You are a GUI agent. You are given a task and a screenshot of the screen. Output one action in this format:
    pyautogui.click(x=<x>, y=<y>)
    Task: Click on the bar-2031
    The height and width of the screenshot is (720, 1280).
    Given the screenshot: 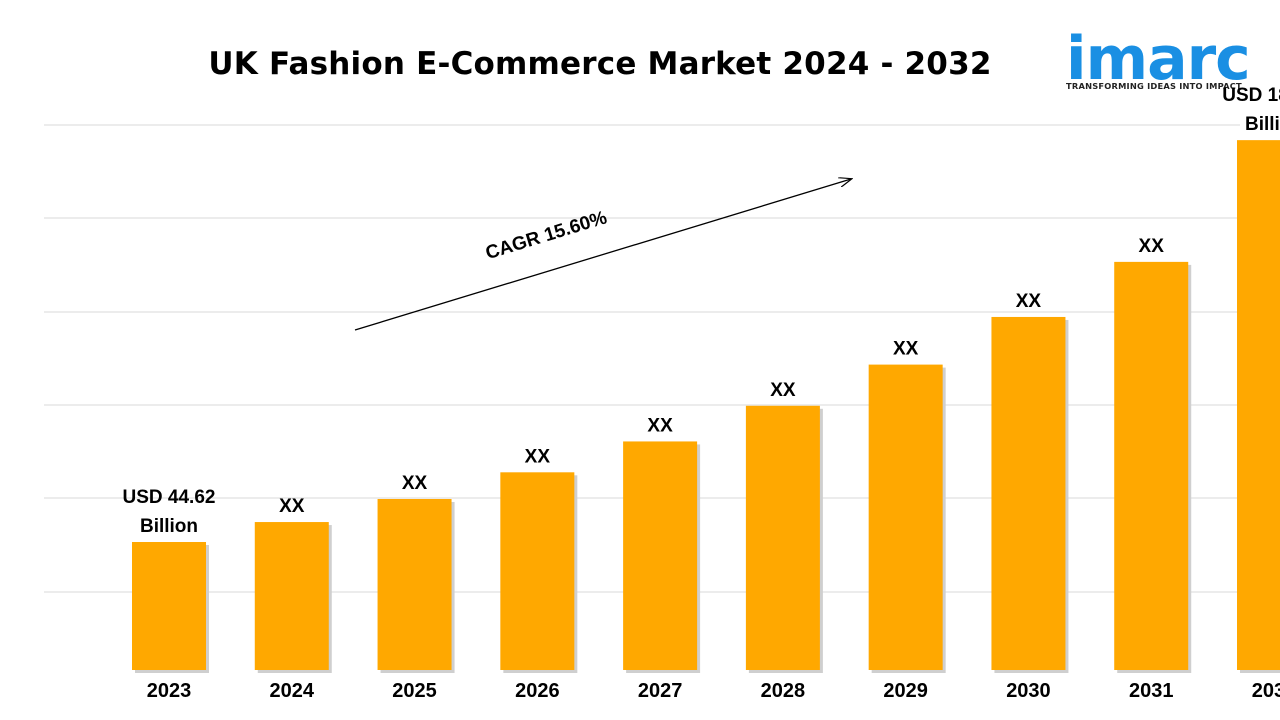 What is the action you would take?
    pyautogui.click(x=1151, y=465)
    